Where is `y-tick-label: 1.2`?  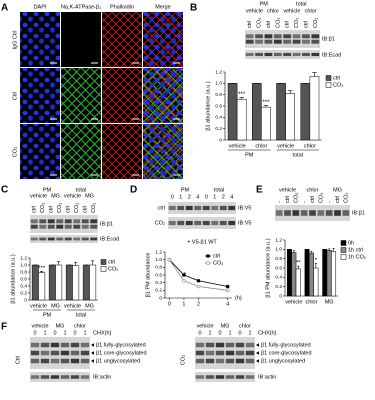
y-tick-label: 1.2 is located at coordinates (158, 252).